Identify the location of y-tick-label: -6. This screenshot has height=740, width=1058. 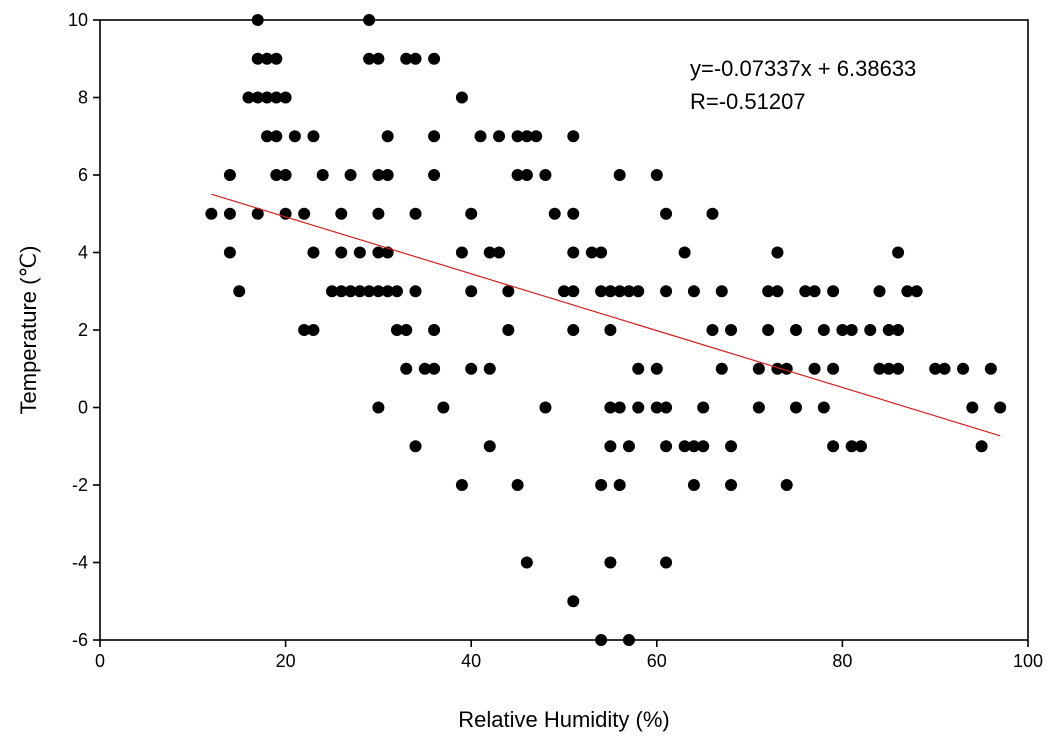
(80, 640).